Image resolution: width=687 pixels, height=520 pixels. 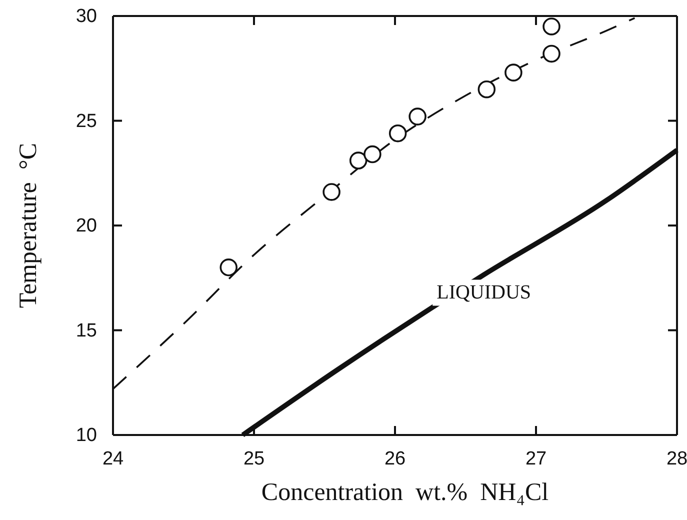 I want to click on x-tick-label: 27, so click(x=536, y=459).